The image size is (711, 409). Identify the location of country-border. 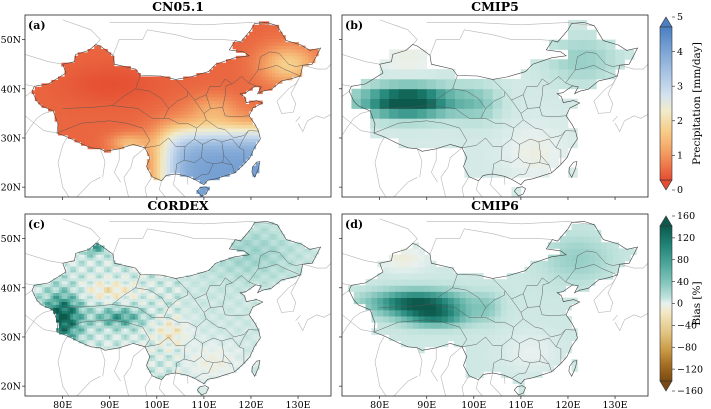
(356, 123).